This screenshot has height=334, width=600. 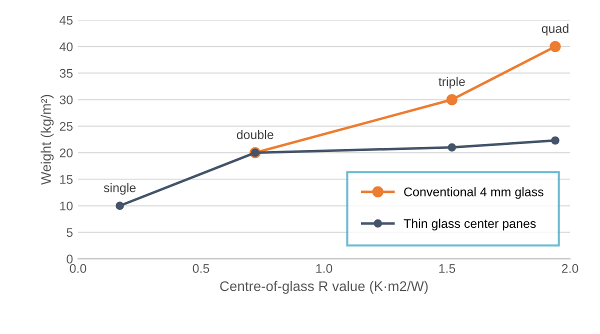 What do you see at coordinates (66, 73) in the screenshot?
I see `y-tick-label: 35` at bounding box center [66, 73].